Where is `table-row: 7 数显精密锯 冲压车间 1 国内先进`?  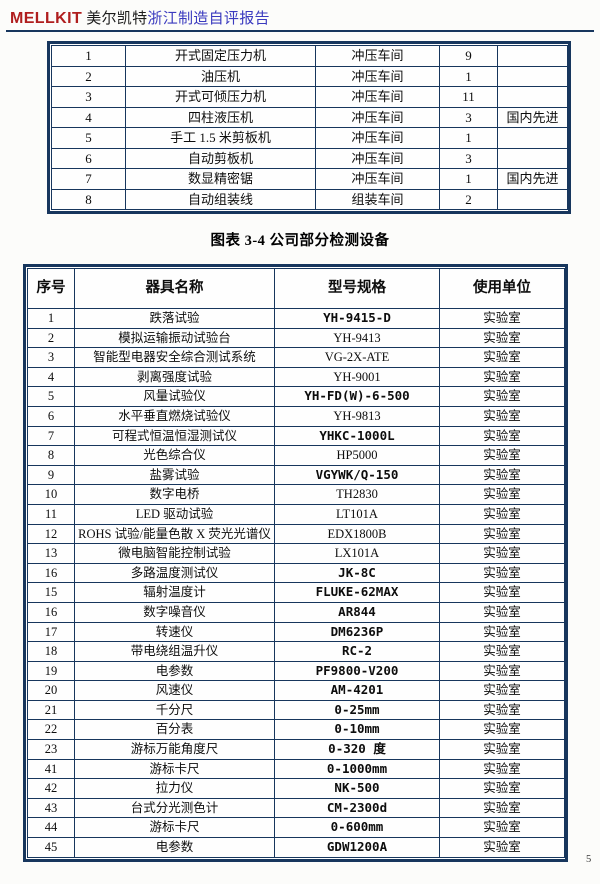 table-row: 7 数显精密锯 冲压车间 1 国内先进 is located at coordinates (309, 179).